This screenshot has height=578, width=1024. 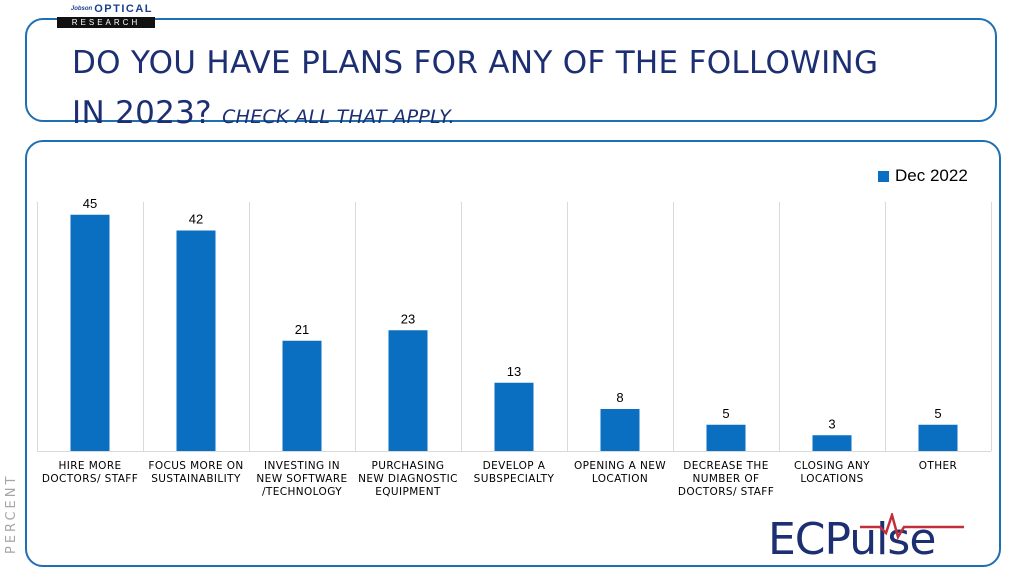 I want to click on ecpulse-logo: ECPulse, so click(x=868, y=541).